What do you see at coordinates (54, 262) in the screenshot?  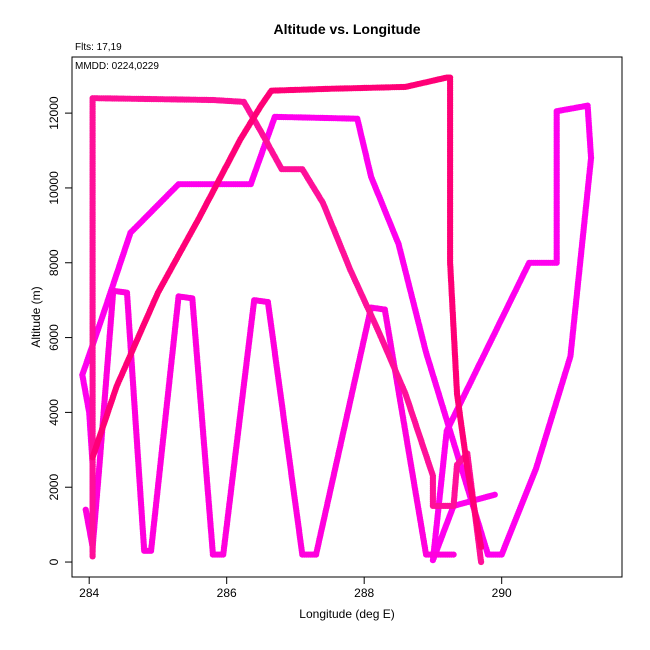 I see `y-tick-label: 8000` at bounding box center [54, 262].